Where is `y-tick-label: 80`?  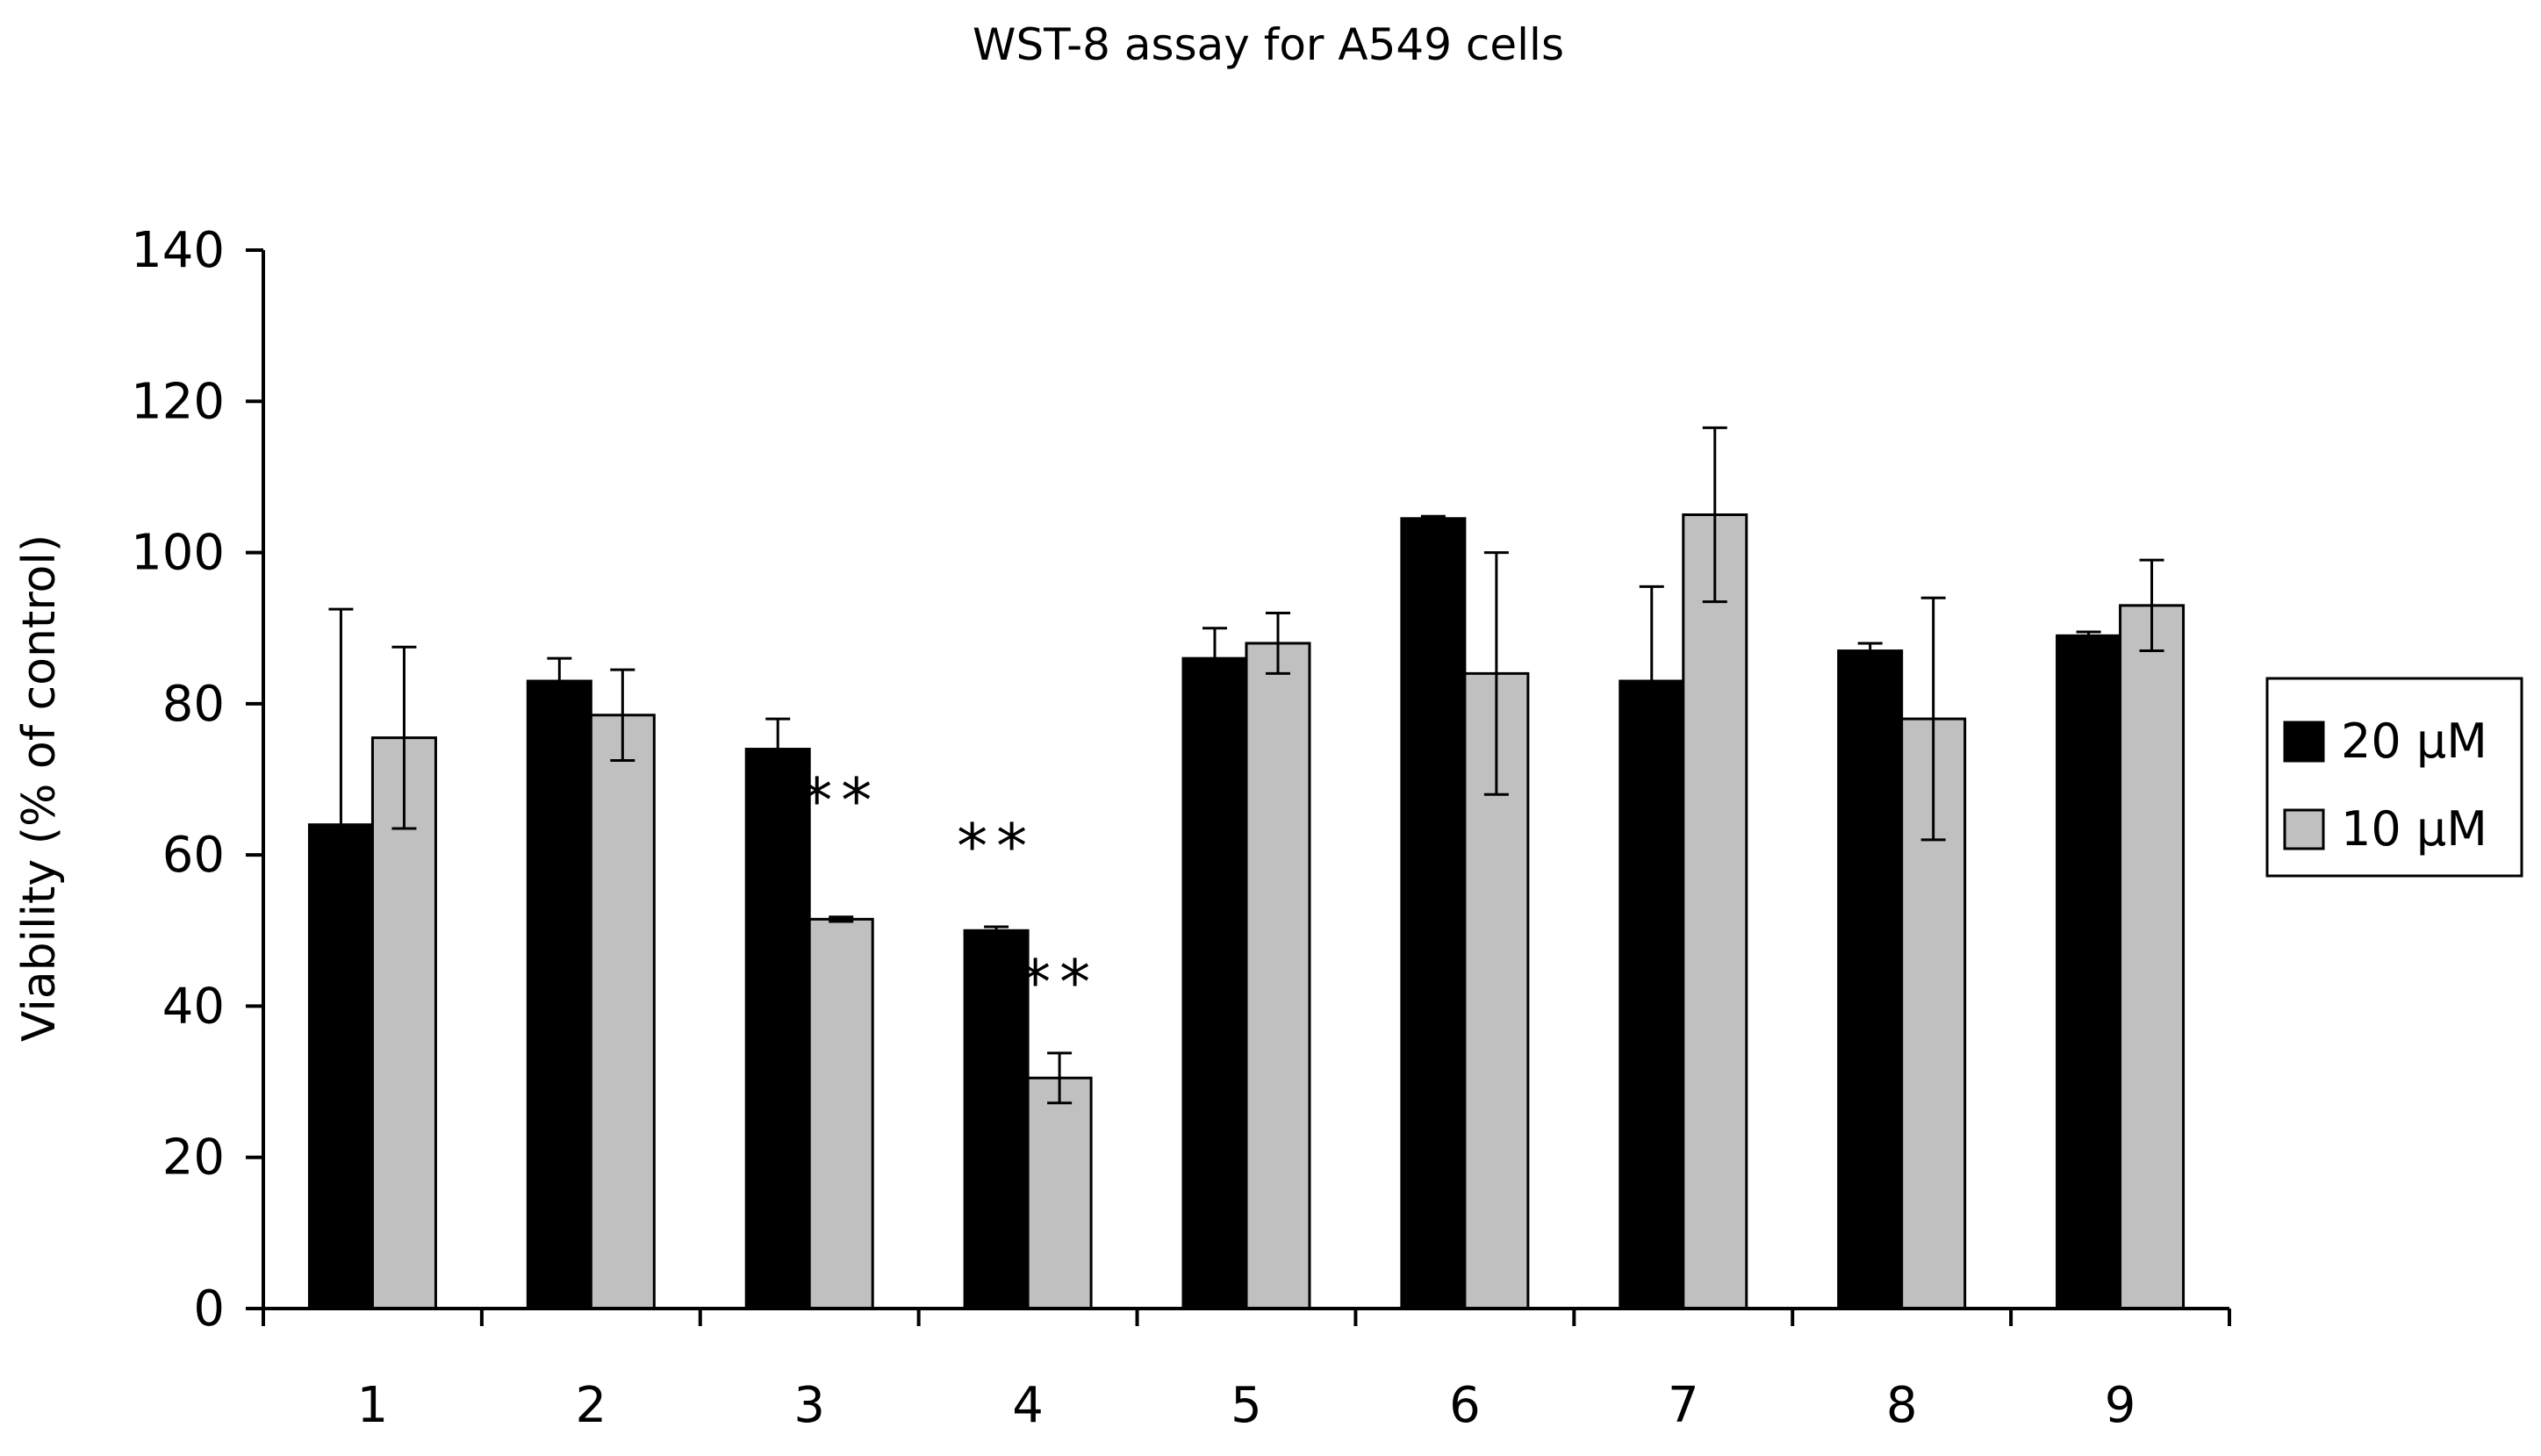
y-tick-label: 80 is located at coordinates (194, 704).